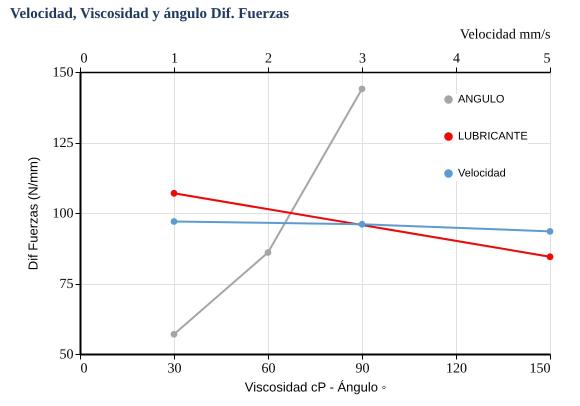 This screenshot has height=406, width=580. What do you see at coordinates (547, 59) in the screenshot?
I see `x2-tick-label: 5` at bounding box center [547, 59].